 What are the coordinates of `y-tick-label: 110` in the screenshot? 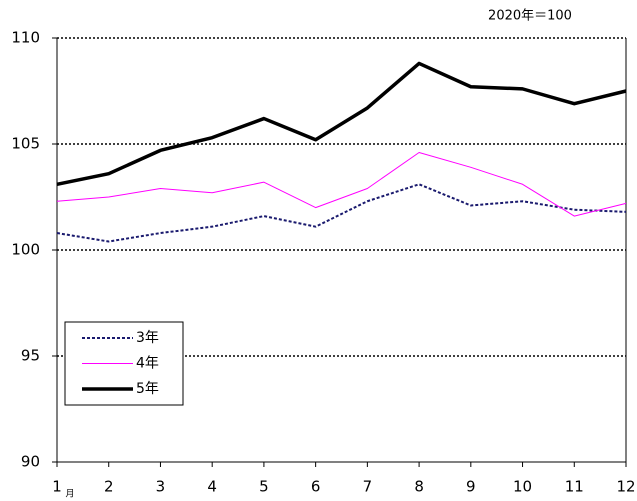 It's located at (25, 38).